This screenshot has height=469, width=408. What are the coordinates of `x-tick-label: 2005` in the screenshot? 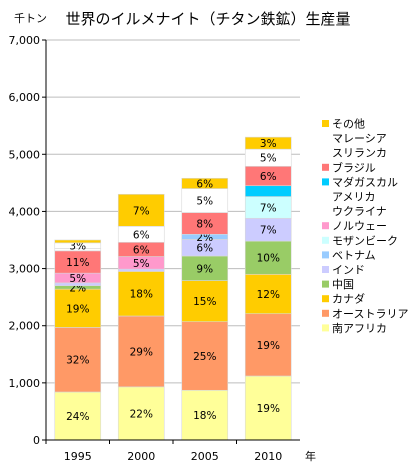 It's located at (205, 456).